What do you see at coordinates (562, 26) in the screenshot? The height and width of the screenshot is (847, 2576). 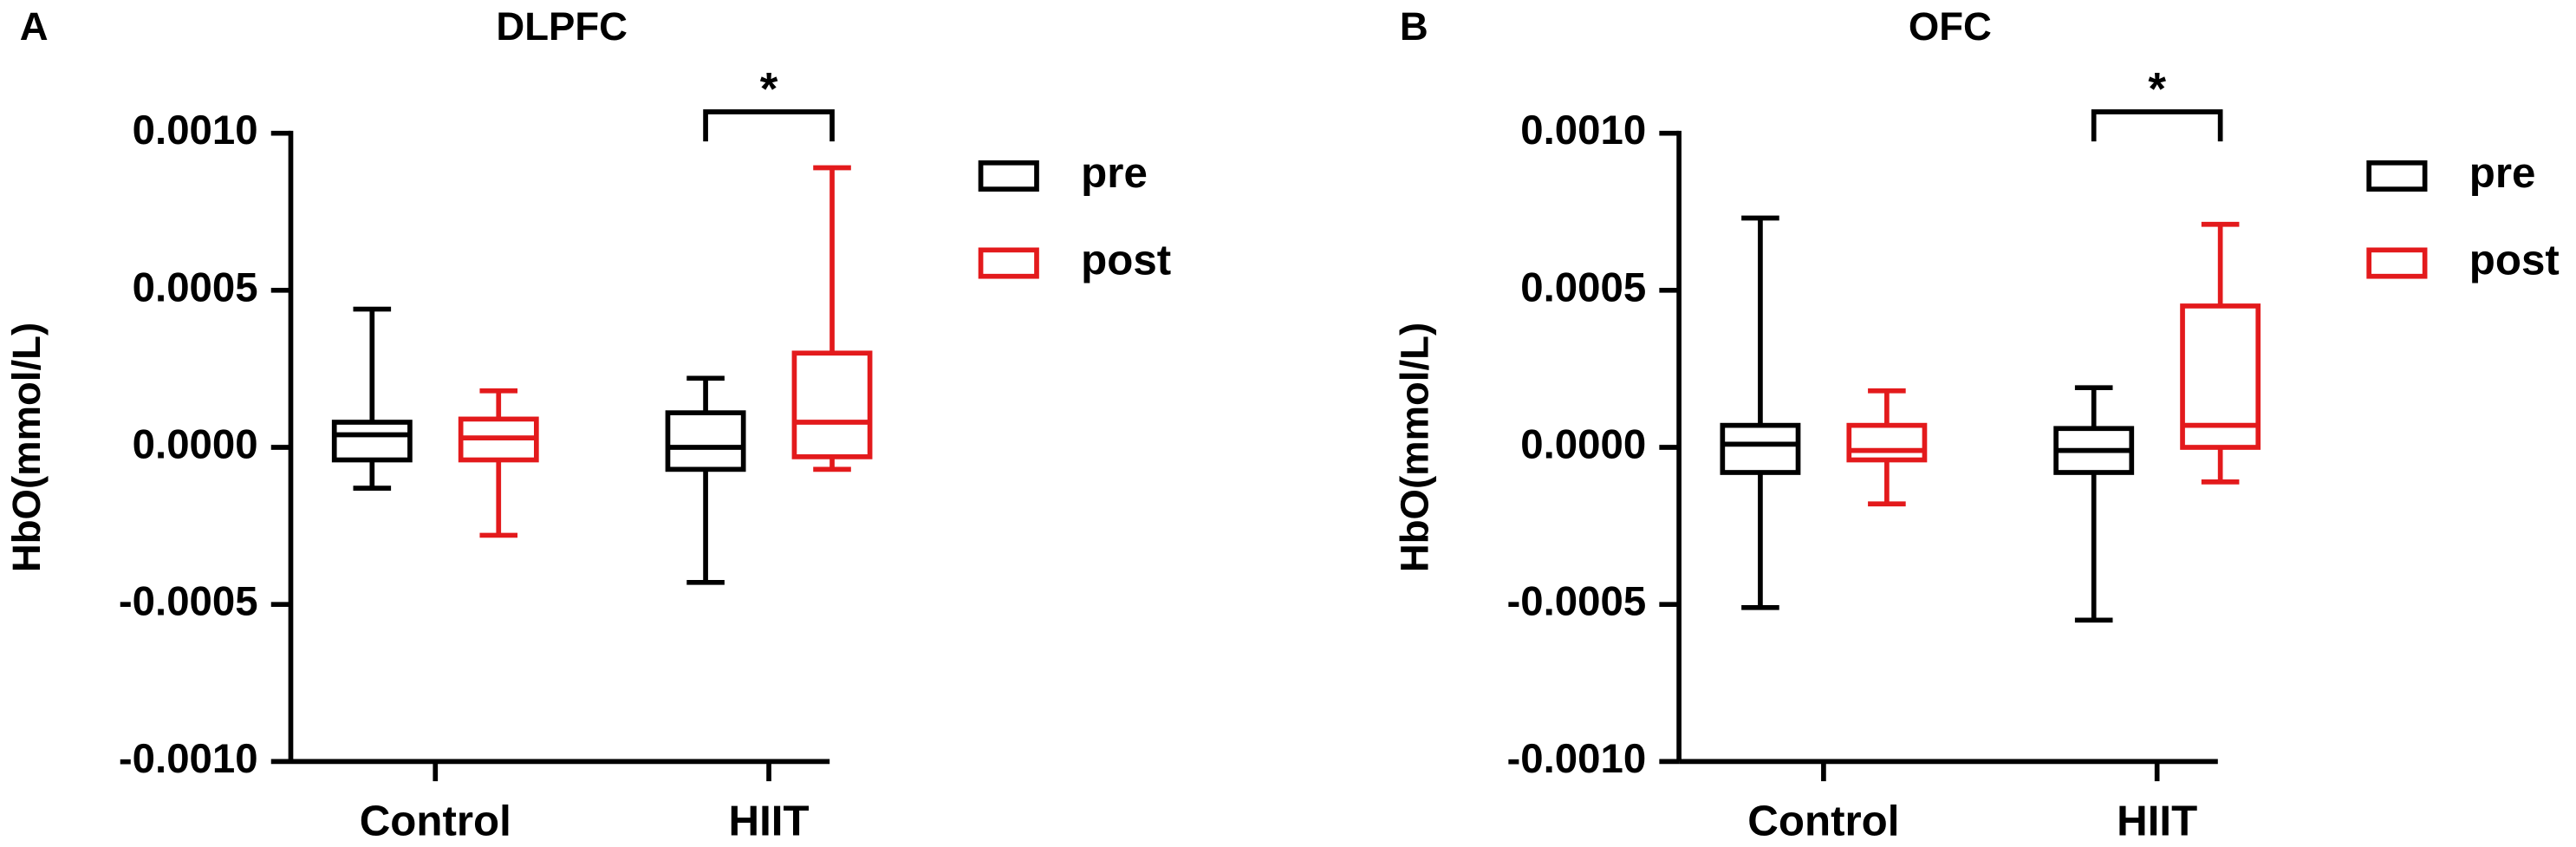 I see `chart-title: DLPFC` at bounding box center [562, 26].